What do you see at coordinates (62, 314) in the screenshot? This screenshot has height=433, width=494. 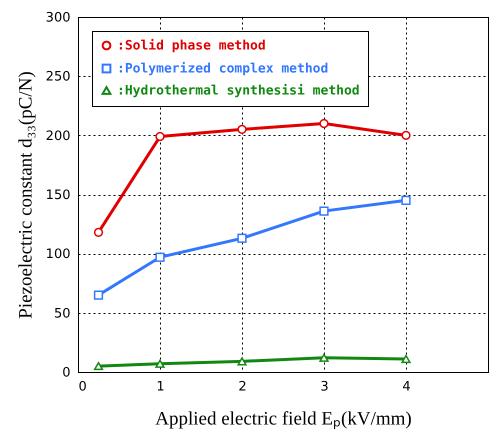 I see `y-tick-label: 50` at bounding box center [62, 314].